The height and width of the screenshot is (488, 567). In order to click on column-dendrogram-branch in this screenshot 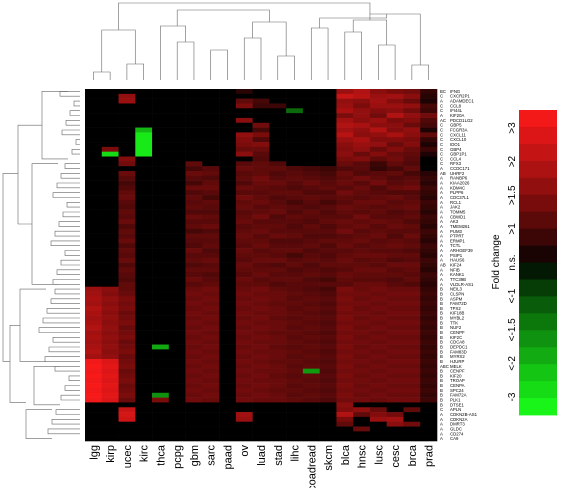, I will do `click(173, 52)`.